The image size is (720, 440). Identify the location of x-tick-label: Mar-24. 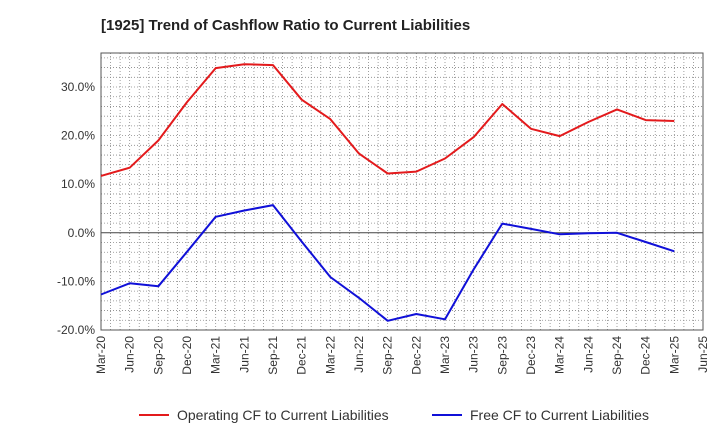
(560, 355).